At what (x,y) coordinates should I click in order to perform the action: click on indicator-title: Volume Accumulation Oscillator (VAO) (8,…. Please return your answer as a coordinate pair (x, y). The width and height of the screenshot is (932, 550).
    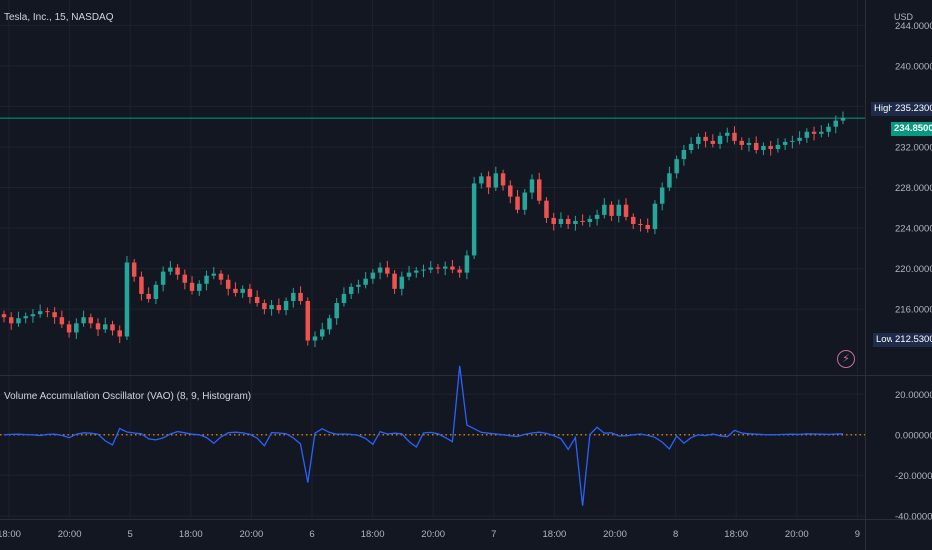
    Looking at the image, I should click on (128, 396).